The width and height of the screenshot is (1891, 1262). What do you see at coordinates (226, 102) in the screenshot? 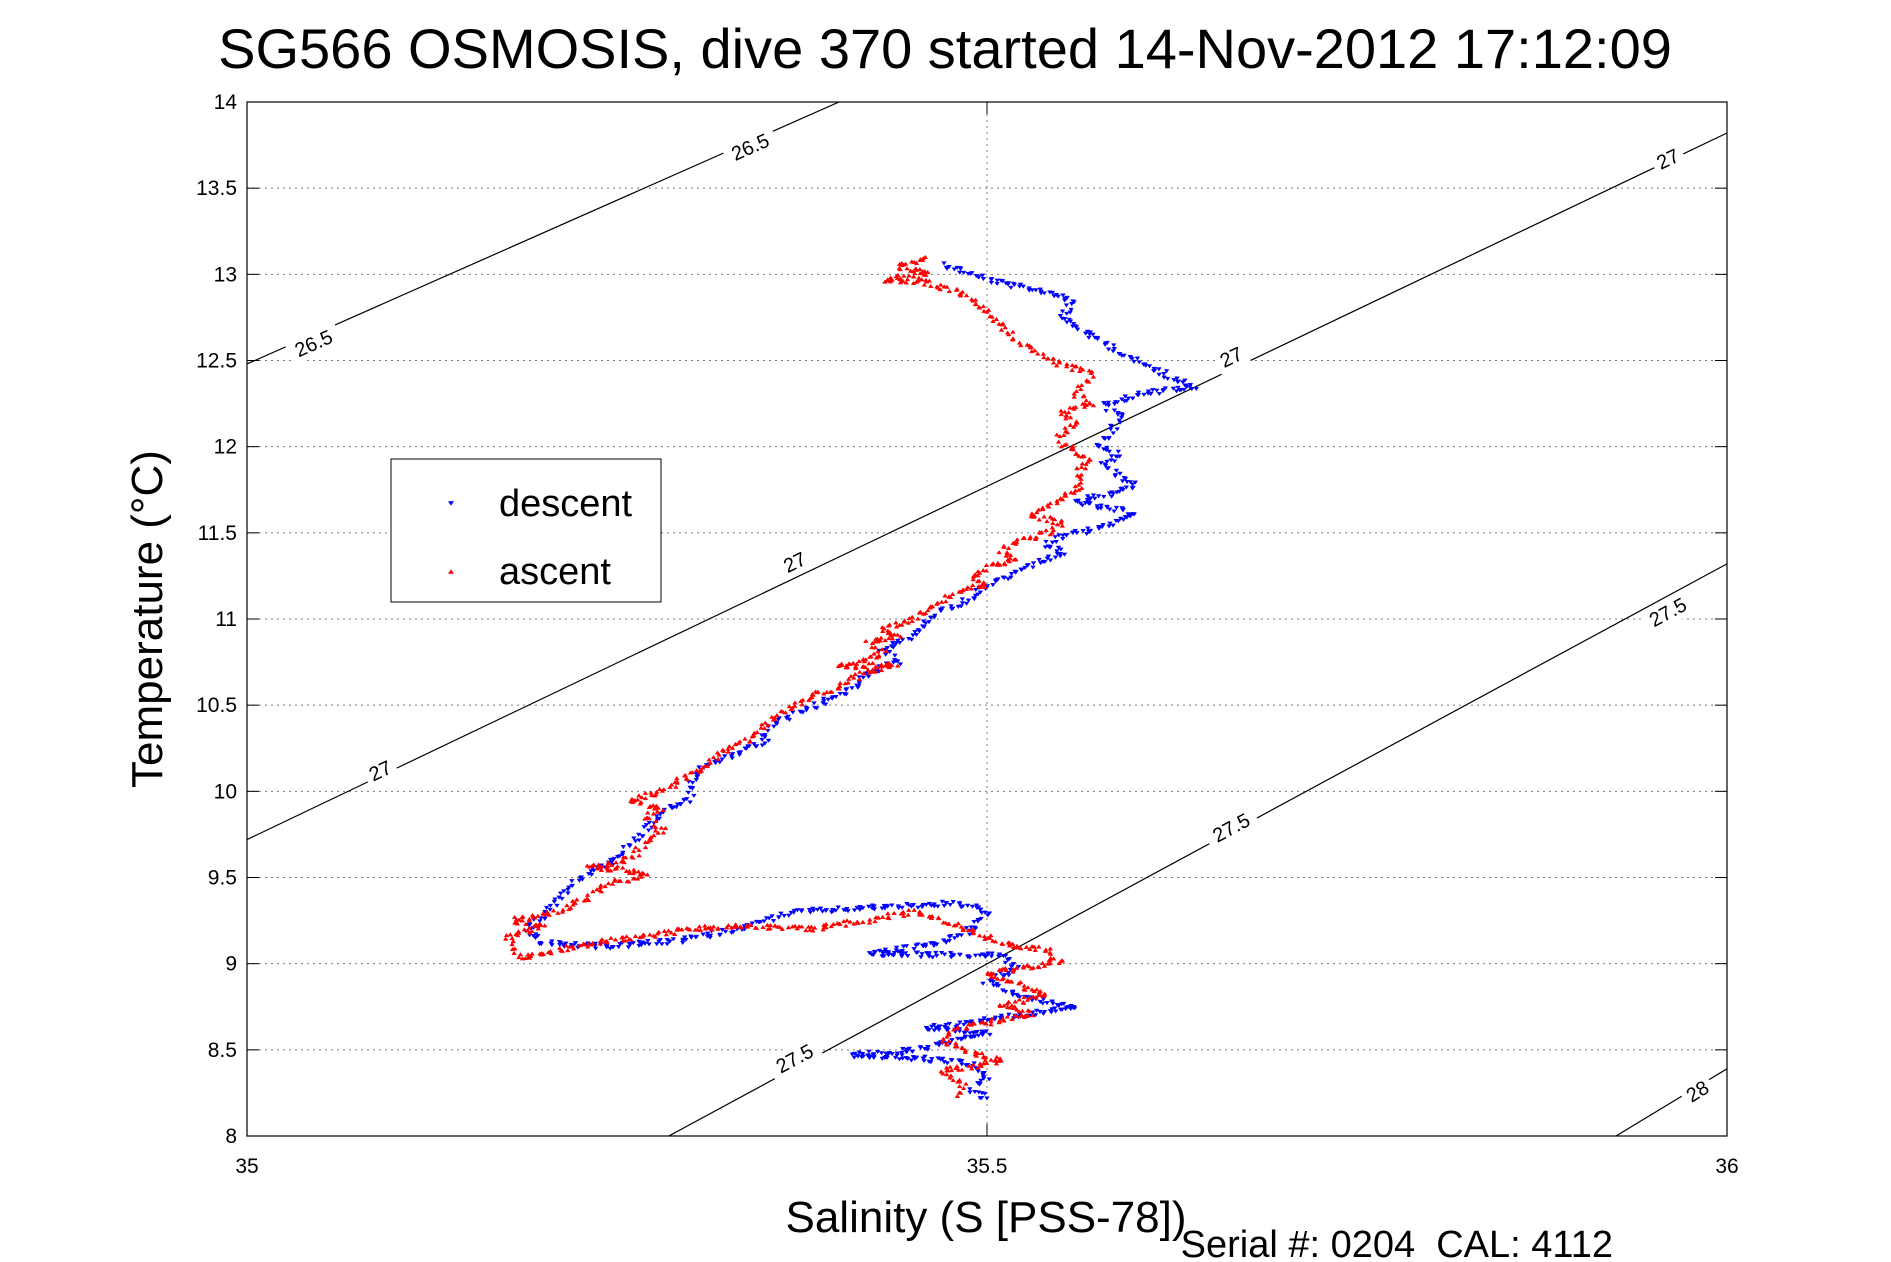
I see `y-tick-label: 14` at bounding box center [226, 102].